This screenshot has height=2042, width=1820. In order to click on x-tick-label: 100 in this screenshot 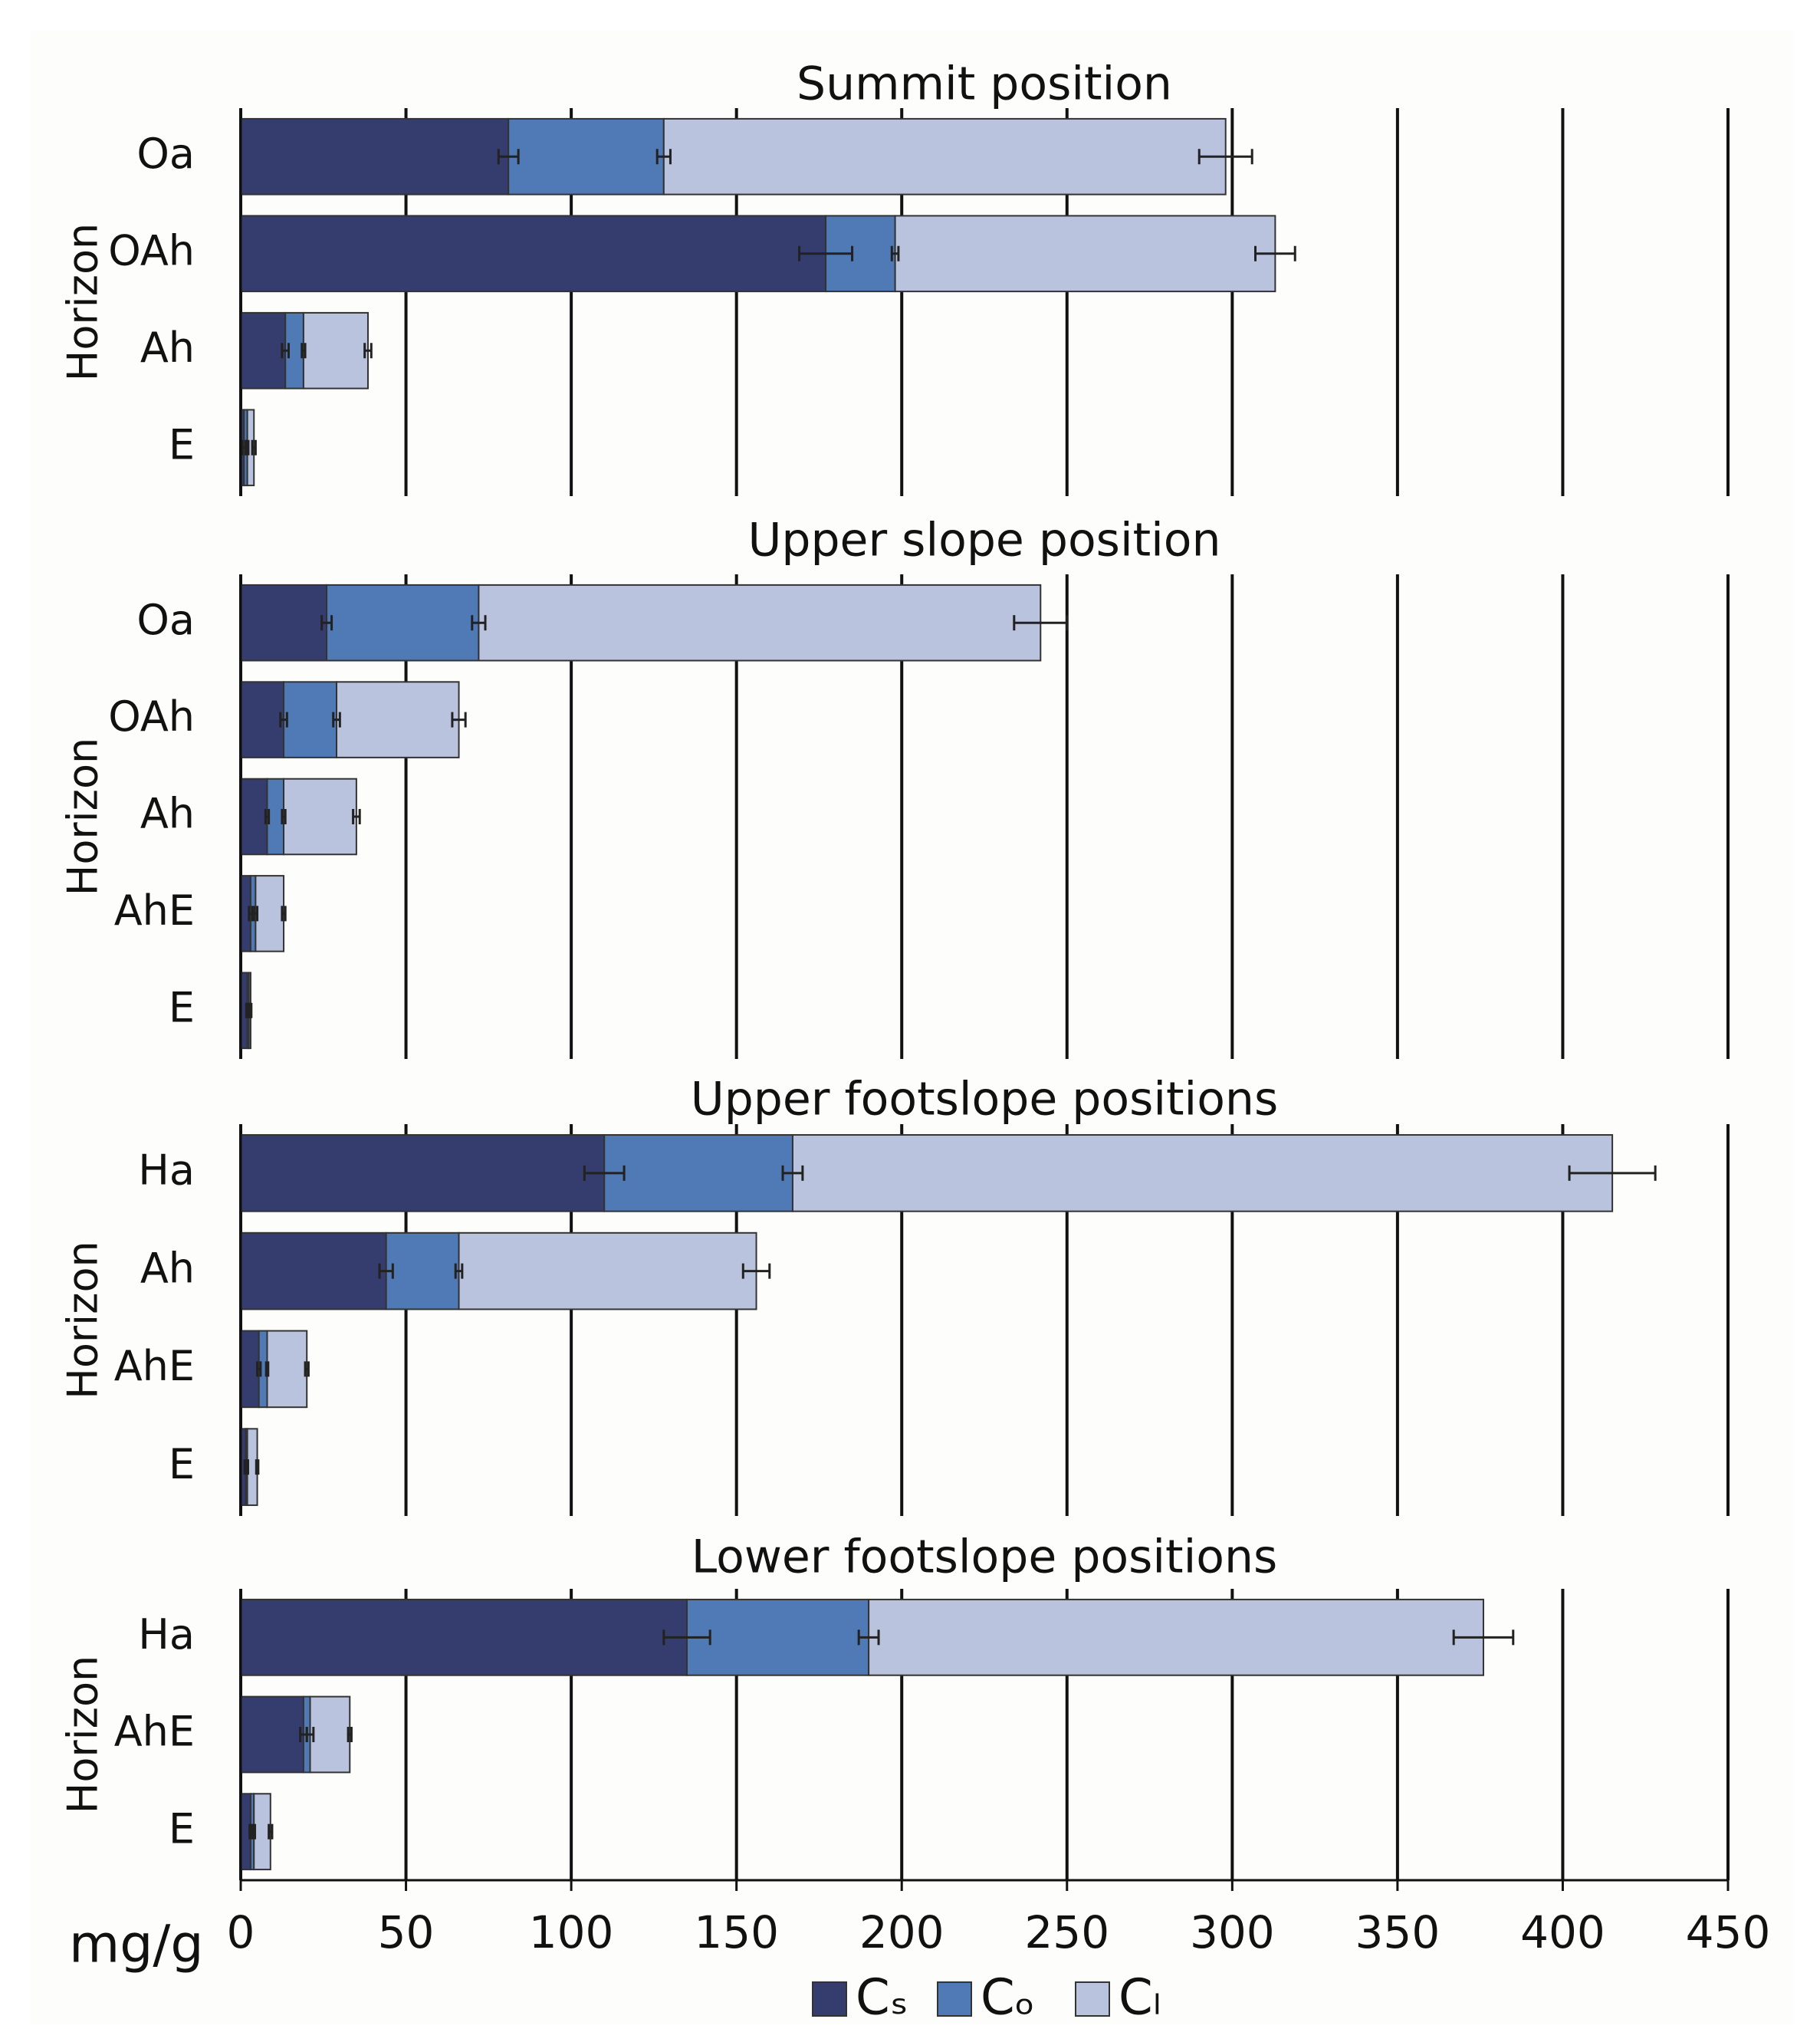, I will do `click(571, 1932)`.